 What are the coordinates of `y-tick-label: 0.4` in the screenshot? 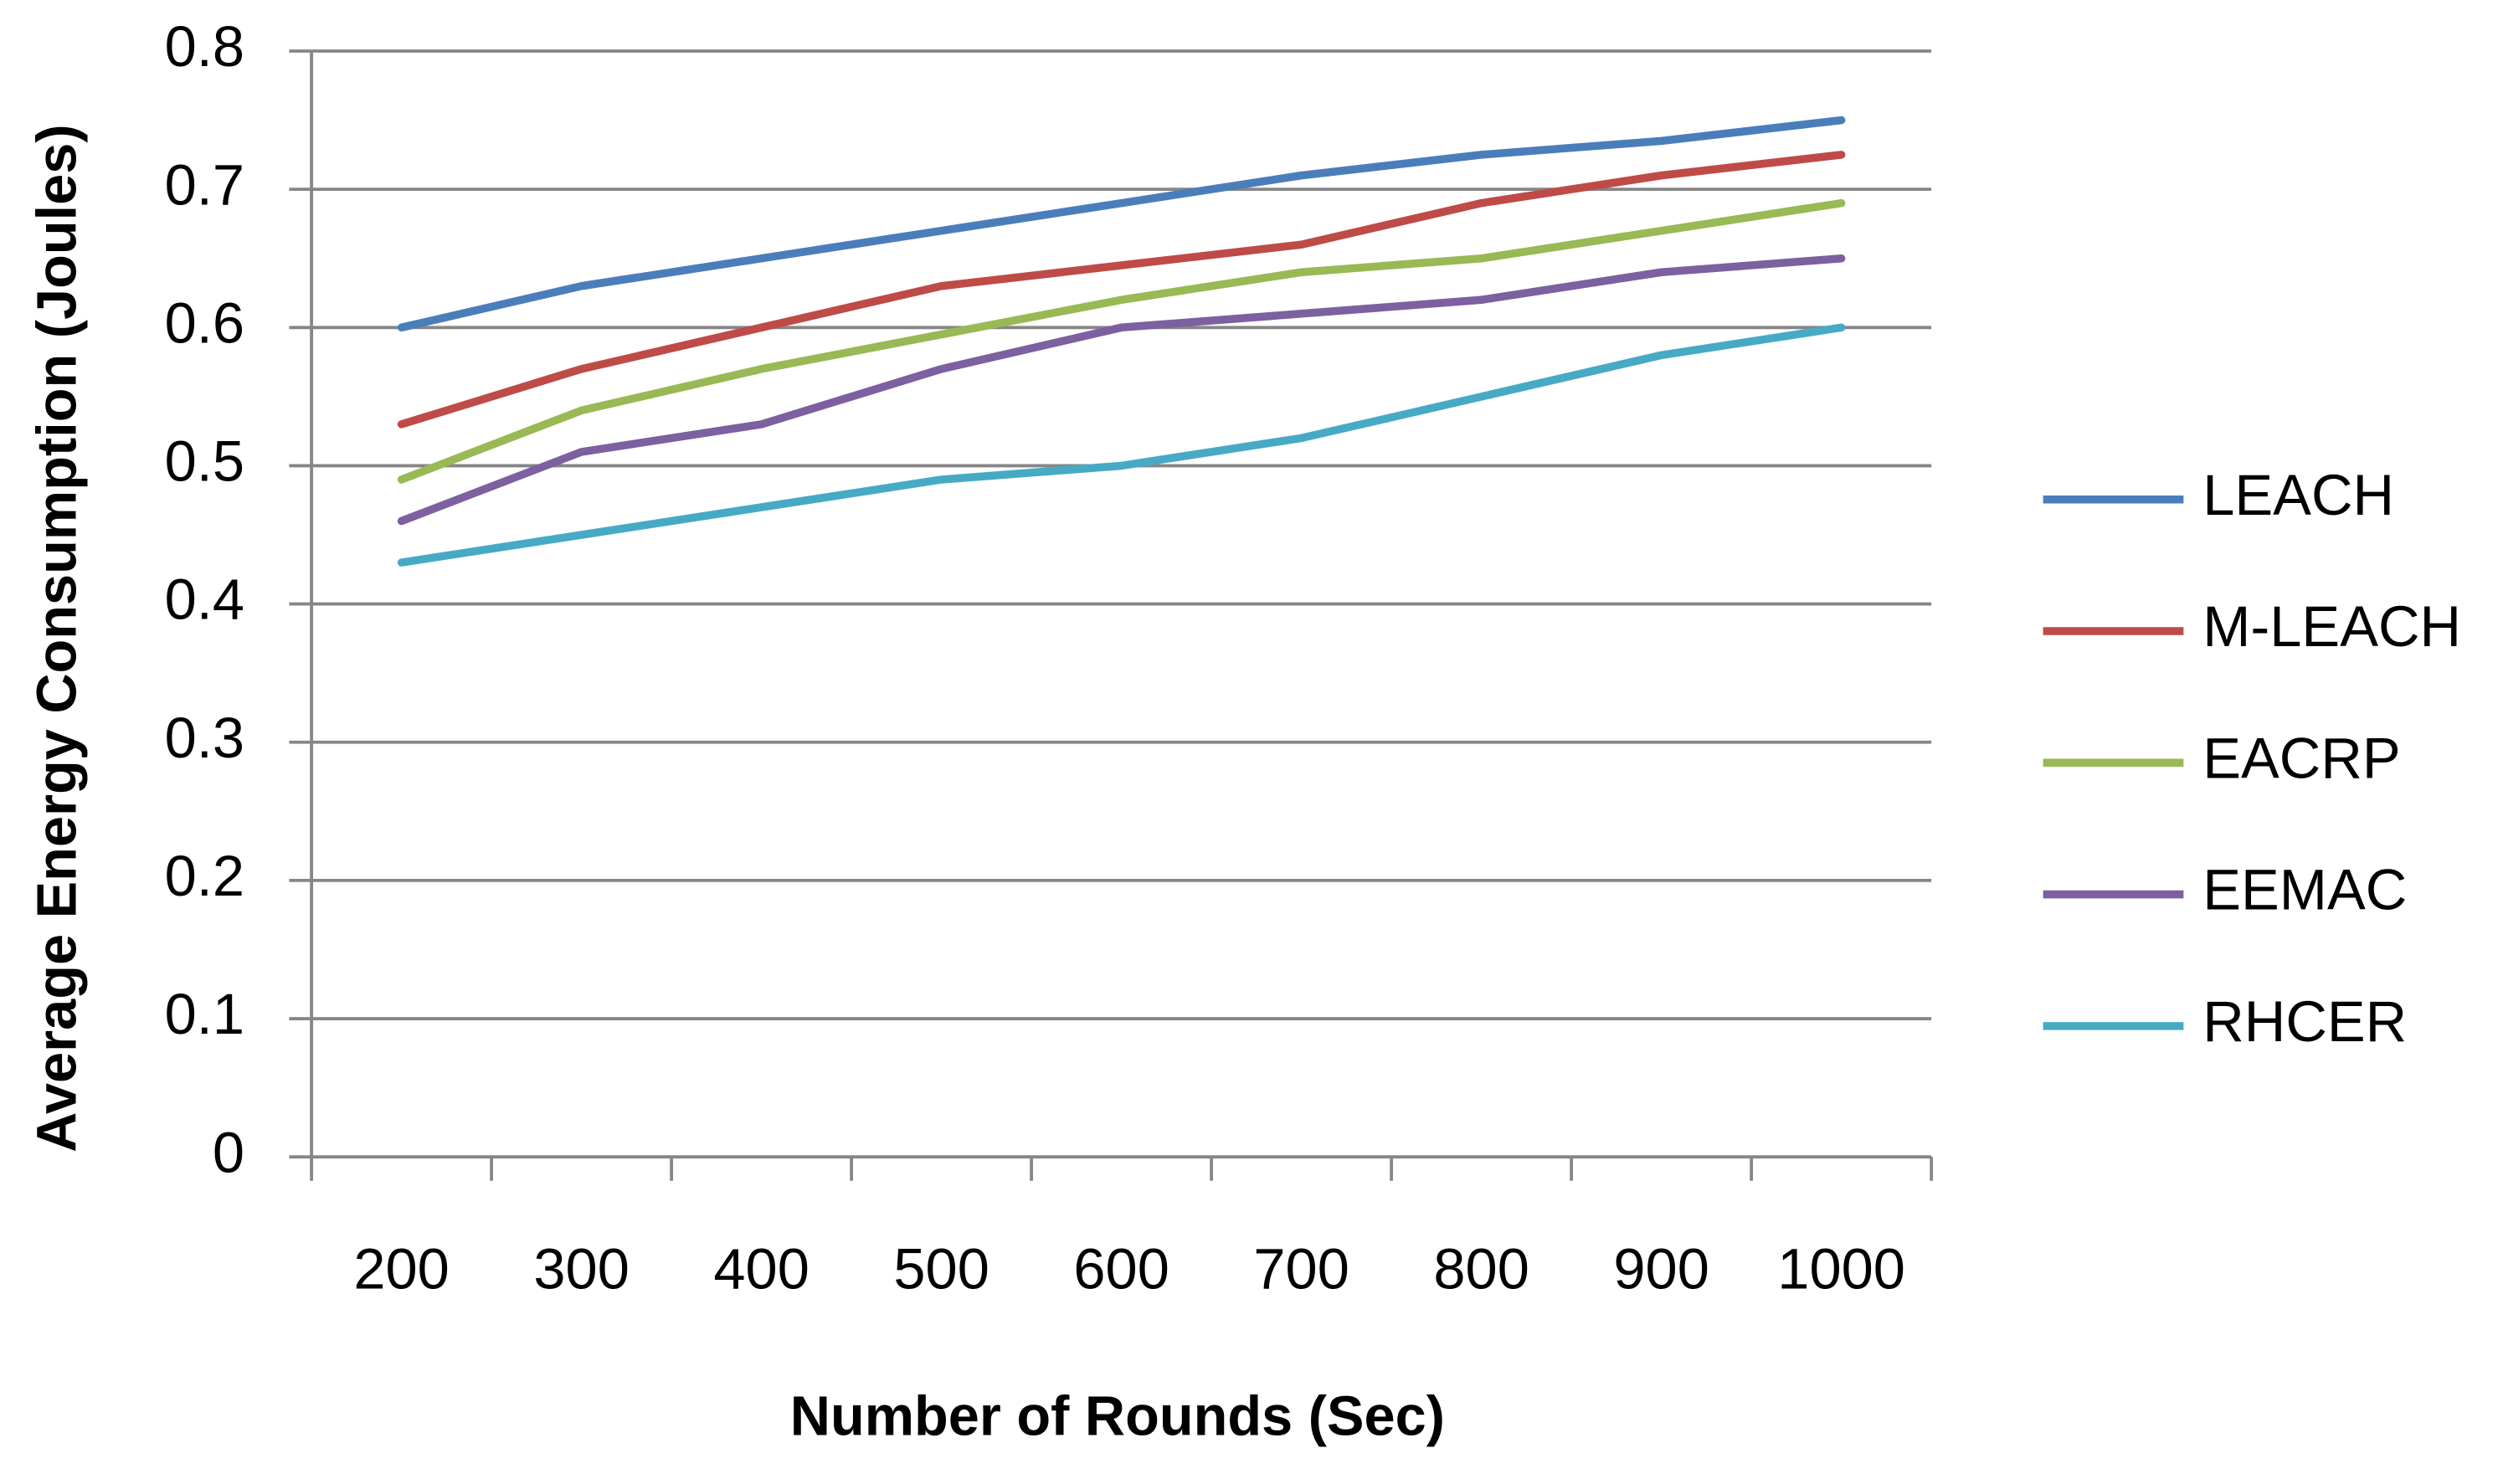 It's located at (205, 600).